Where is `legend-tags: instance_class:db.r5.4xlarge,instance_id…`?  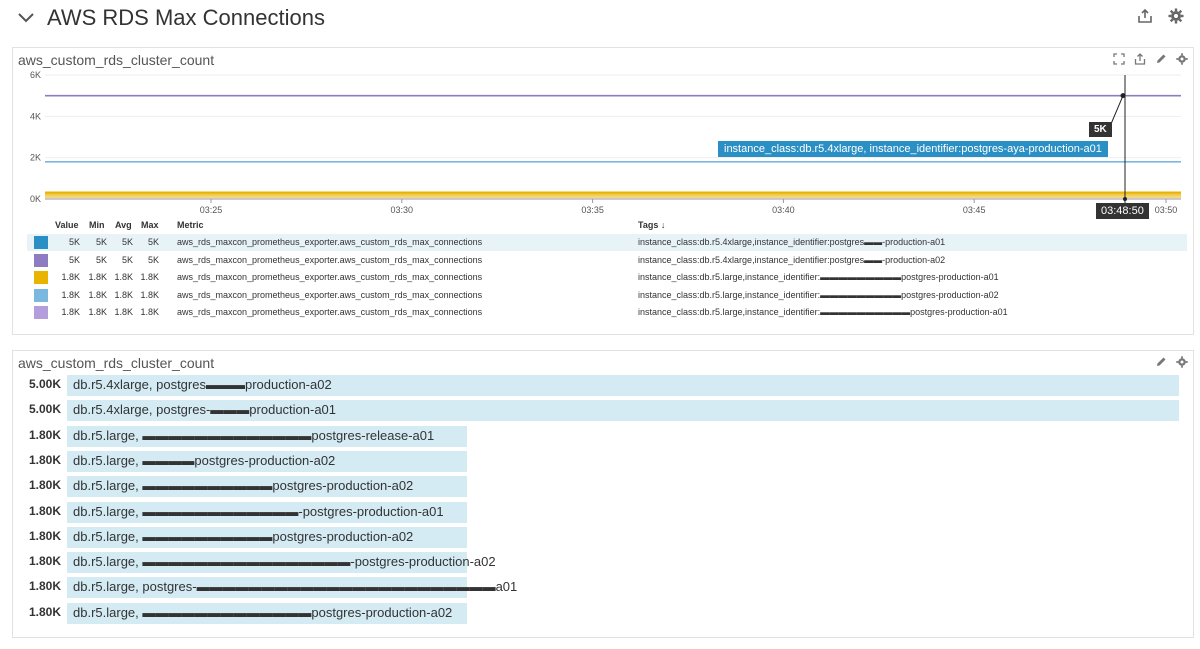
legend-tags: instance_class:db.r5.4xlarge,instance_id… is located at coordinates (792, 259).